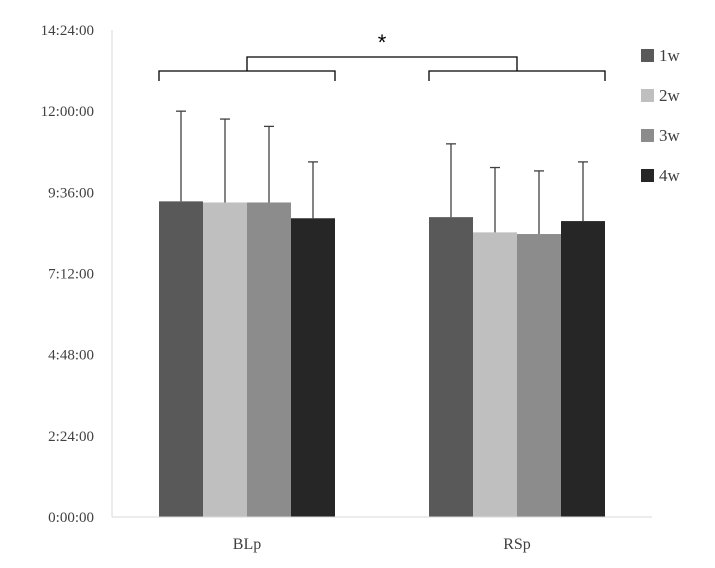  What do you see at coordinates (71, 275) in the screenshot?
I see `y-tick-label-3: 7:12:00` at bounding box center [71, 275].